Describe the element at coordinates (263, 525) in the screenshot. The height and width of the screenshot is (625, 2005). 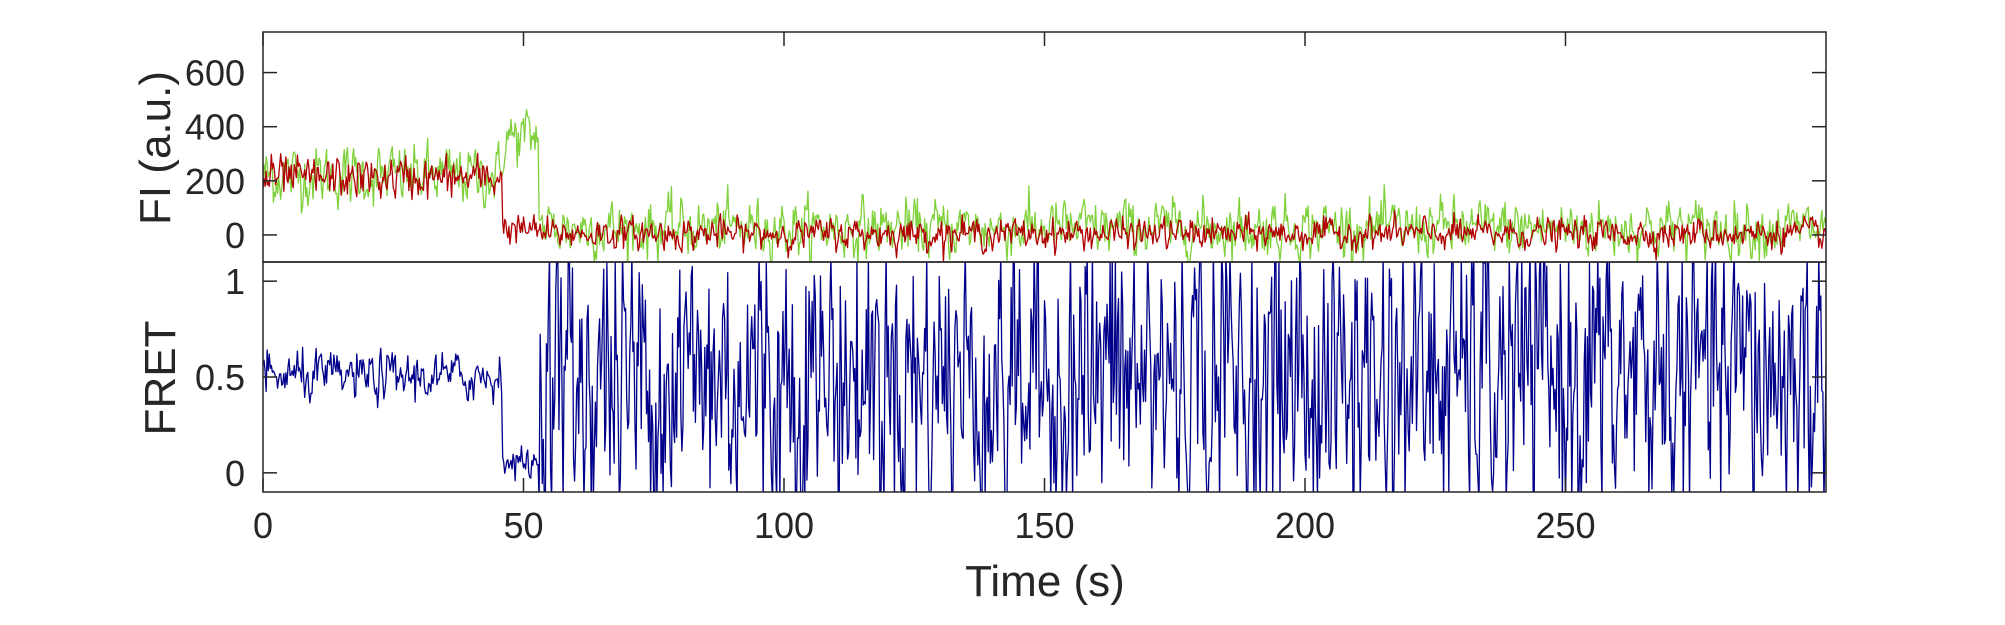
I see `x-tick-label: 0` at that location.